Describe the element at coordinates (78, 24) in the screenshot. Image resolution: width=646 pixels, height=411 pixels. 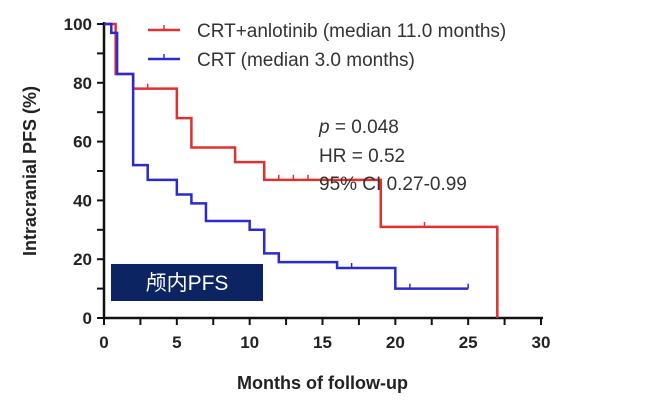
I see `y-tick-label: 100` at that location.